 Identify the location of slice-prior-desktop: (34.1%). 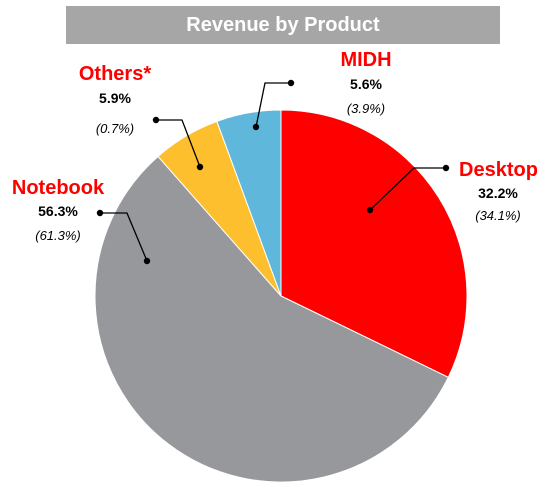
(498, 215).